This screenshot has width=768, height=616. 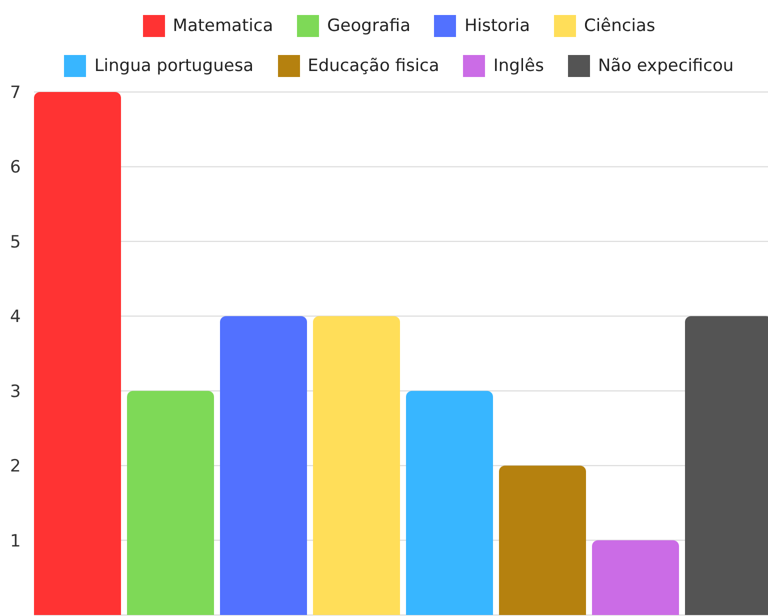 I want to click on legend-label: Não expecificou, so click(x=665, y=66).